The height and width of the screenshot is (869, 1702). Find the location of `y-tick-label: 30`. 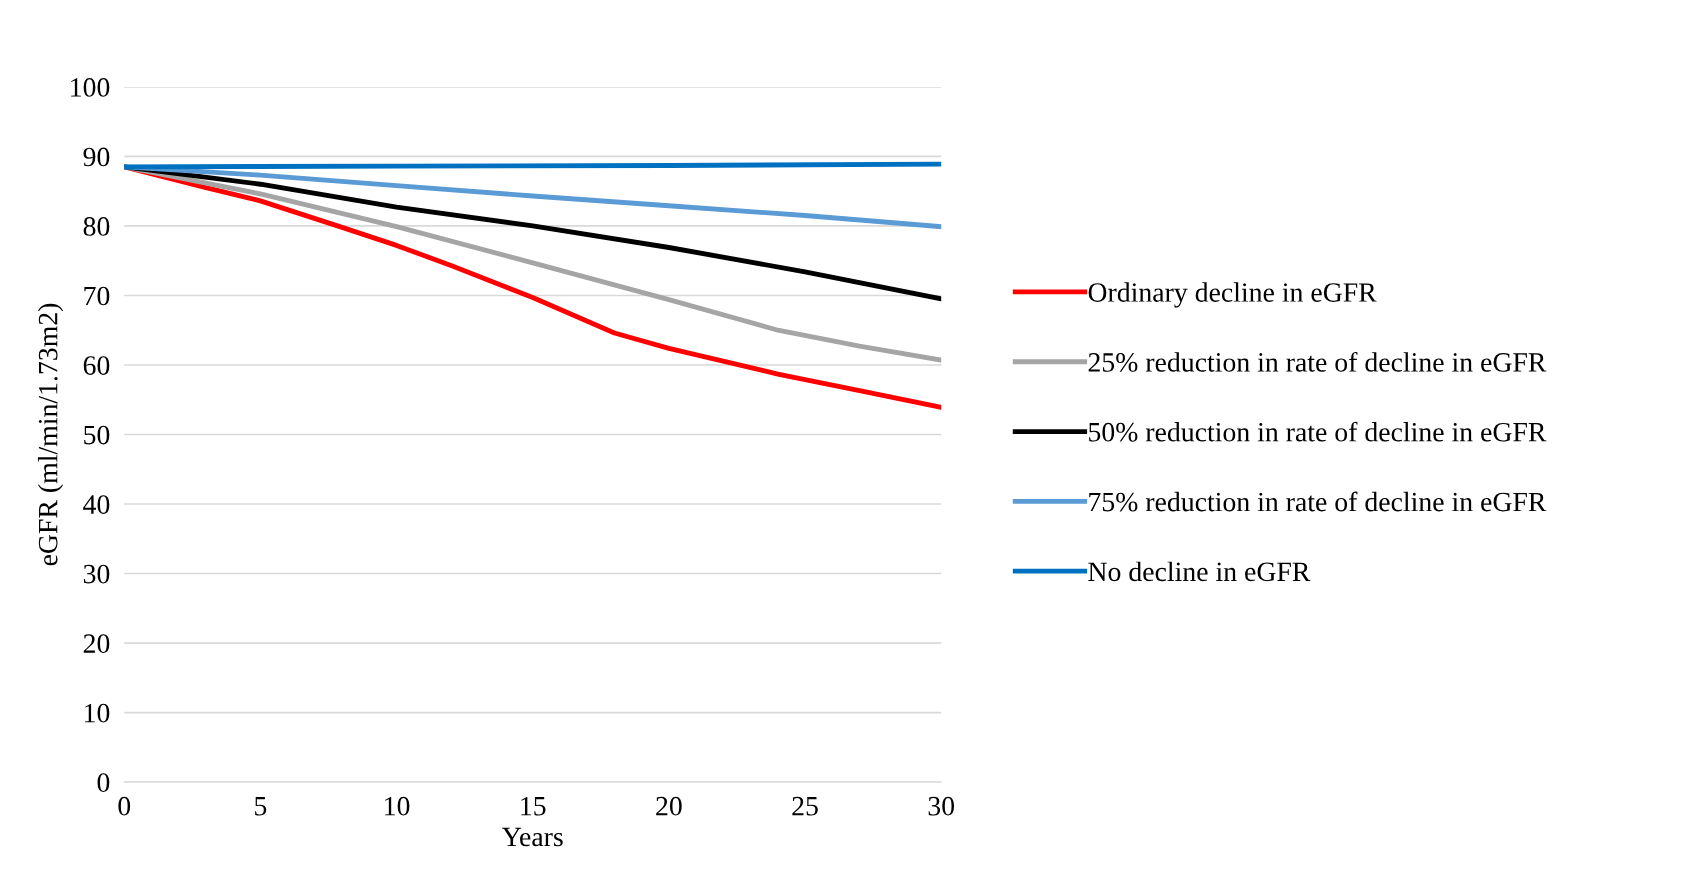

y-tick-label: 30 is located at coordinates (96, 574).